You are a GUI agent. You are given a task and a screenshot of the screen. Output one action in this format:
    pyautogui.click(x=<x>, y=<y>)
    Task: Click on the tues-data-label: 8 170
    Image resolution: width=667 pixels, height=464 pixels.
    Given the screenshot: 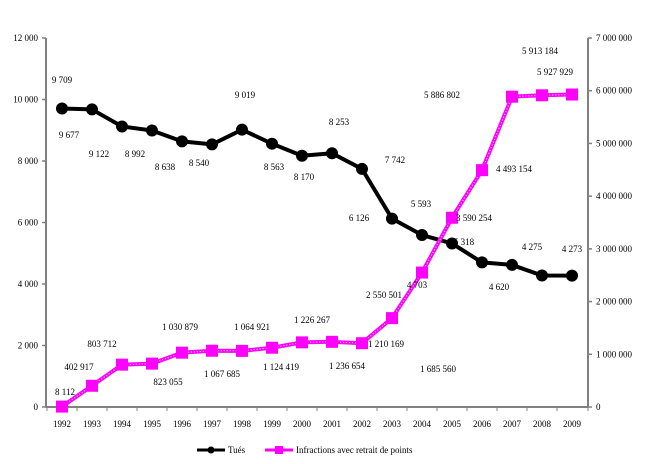 What is the action you would take?
    pyautogui.click(x=304, y=177)
    